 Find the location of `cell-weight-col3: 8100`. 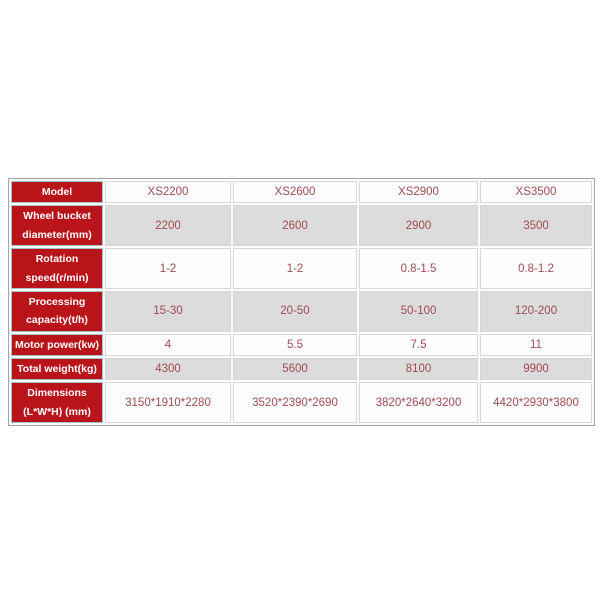

cell-weight-col3: 8100 is located at coordinates (418, 369).